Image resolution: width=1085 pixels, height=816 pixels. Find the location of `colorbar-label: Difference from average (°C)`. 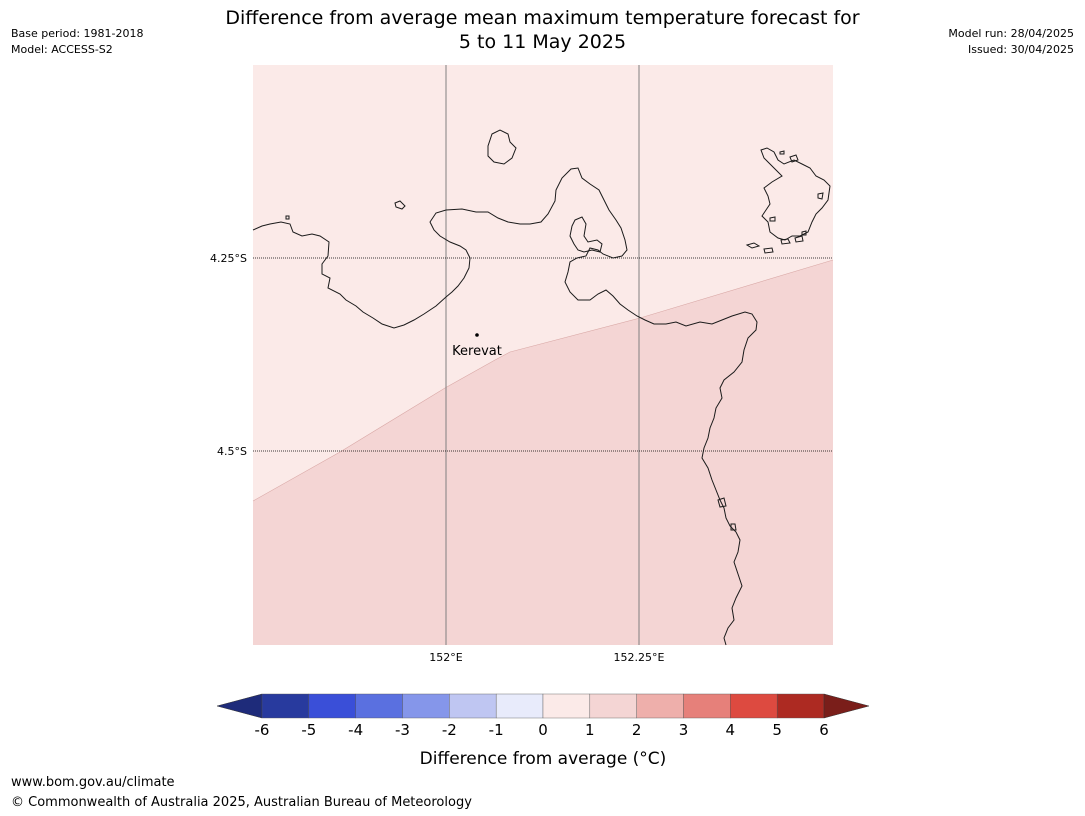

colorbar-label: Difference from average (°C) is located at coordinates (543, 759).